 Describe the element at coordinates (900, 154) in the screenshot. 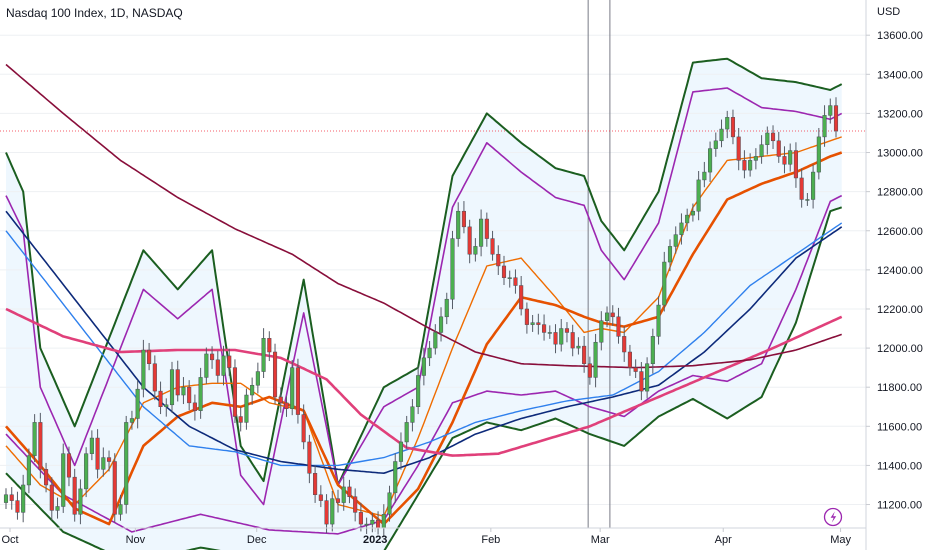

I see `y-tick-label: 13000.00` at that location.